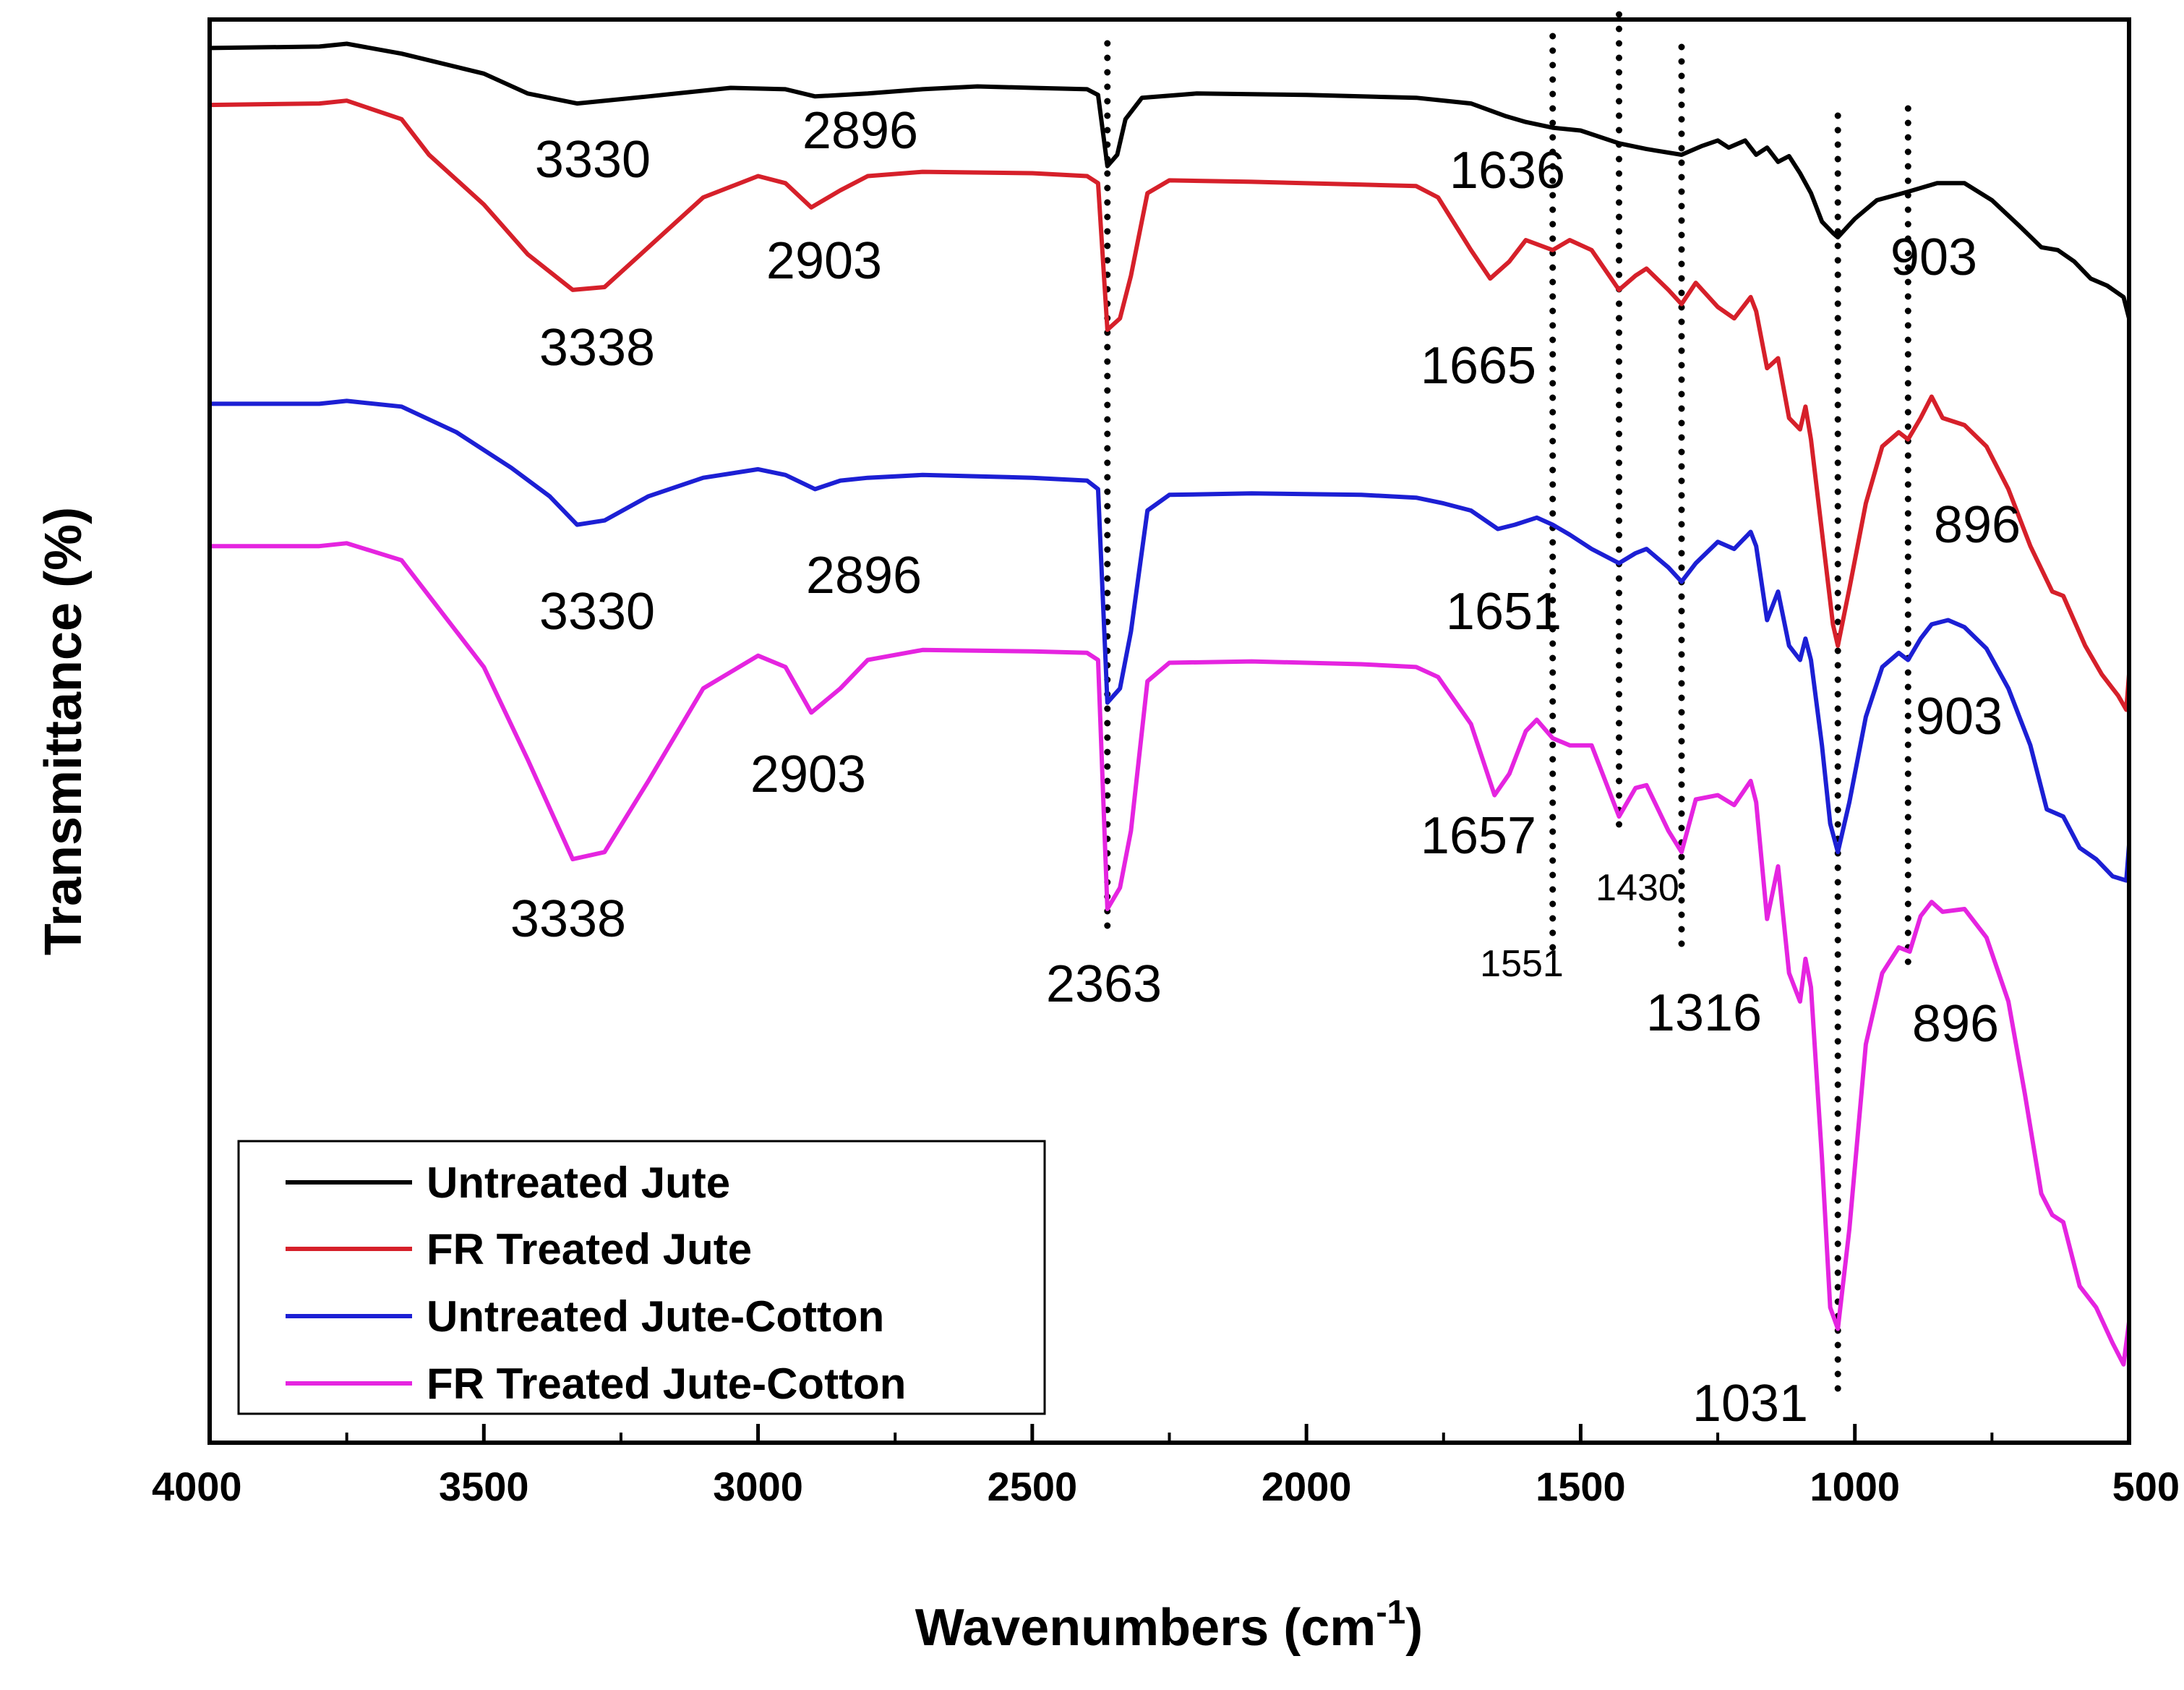  Describe the element at coordinates (1033, 1487) in the screenshot. I see `x-tick-label-2500: 2500` at that location.